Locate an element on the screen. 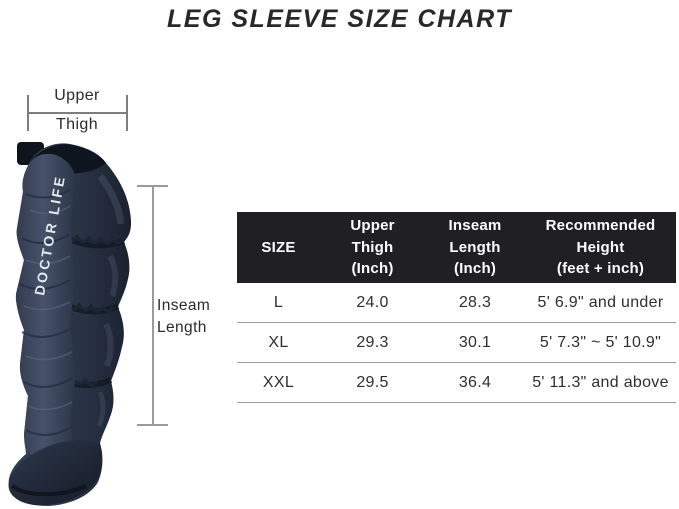 Image resolution: width=679 pixels, height=509 pixels. inseam-length-label: Inseam Length is located at coordinates (184, 316).